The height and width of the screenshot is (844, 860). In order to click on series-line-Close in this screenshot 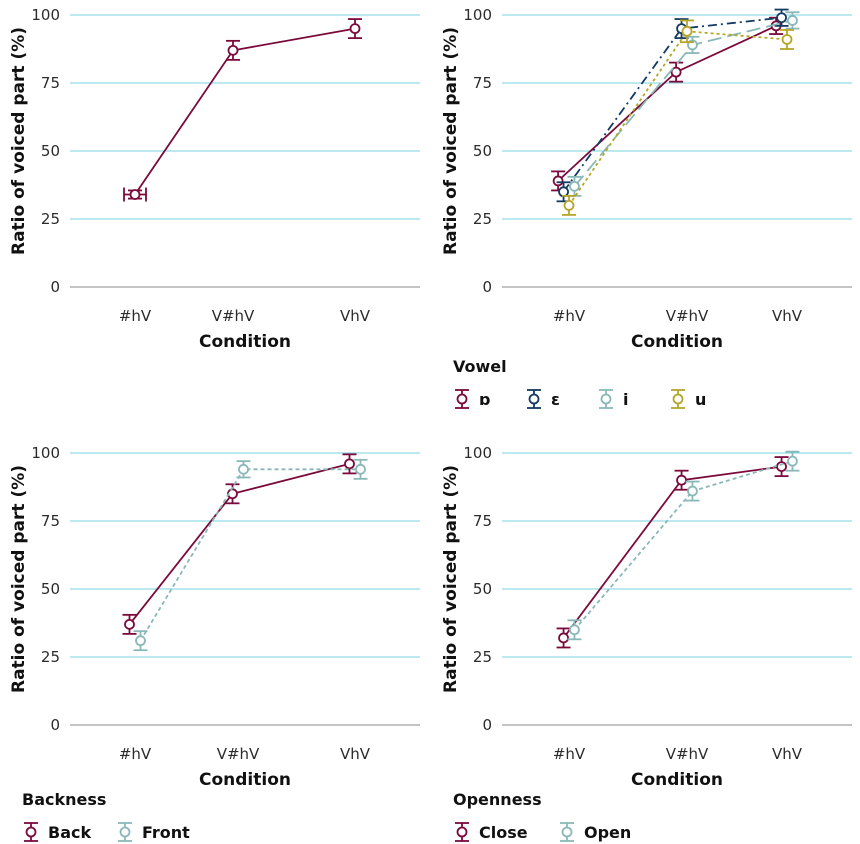, I will do `click(672, 552)`.